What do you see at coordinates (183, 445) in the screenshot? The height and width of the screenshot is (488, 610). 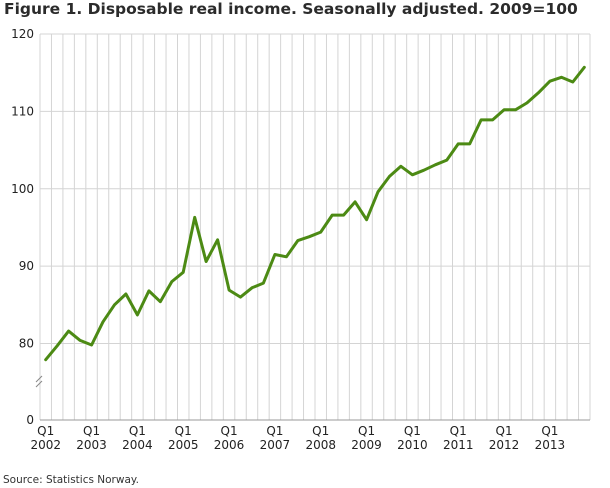 I see `x-tick-year-label: 2005` at bounding box center [183, 445].